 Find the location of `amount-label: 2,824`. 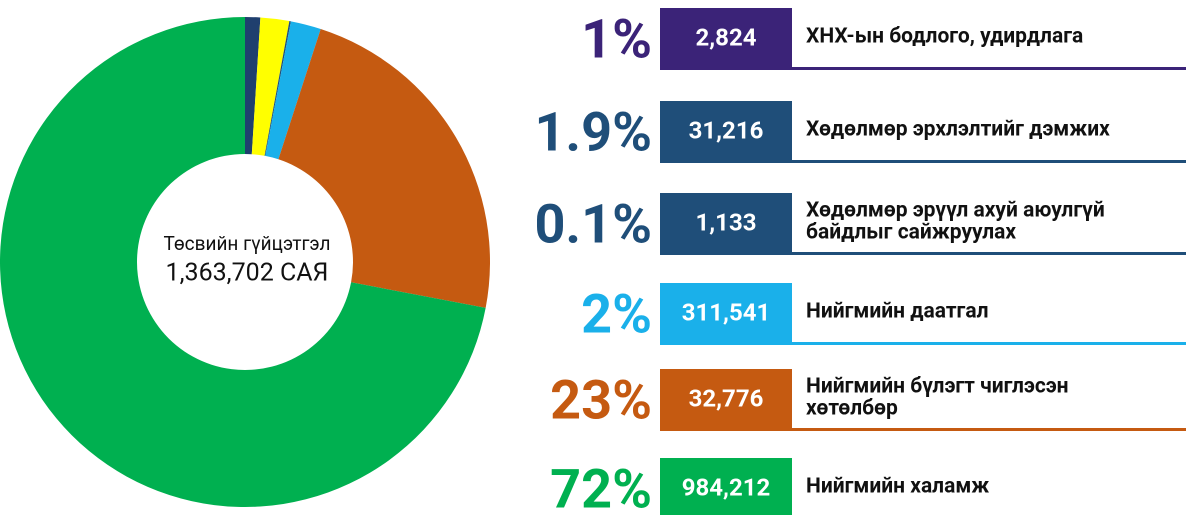

amount-label: 2,824 is located at coordinates (726, 37).